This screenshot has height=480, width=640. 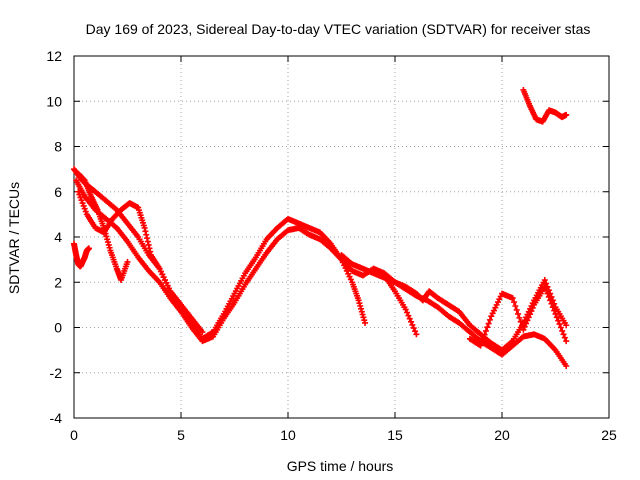 I want to click on y-tick-label: 0, so click(x=58, y=328).